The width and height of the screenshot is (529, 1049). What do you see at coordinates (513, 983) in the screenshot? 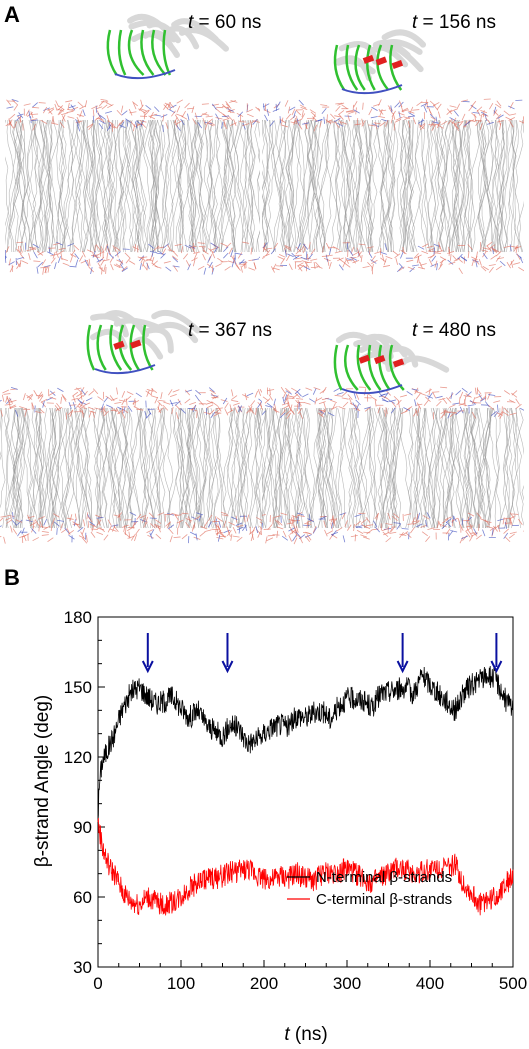
I see `x-tick-label: 500` at bounding box center [513, 983].